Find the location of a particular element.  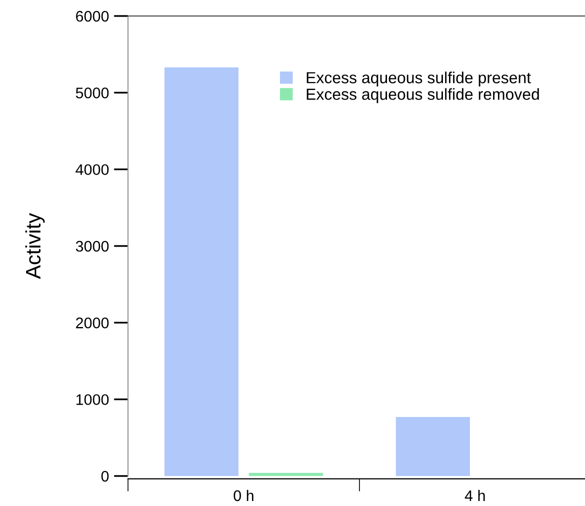

y-axis-title: Activity is located at coordinates (35, 246).